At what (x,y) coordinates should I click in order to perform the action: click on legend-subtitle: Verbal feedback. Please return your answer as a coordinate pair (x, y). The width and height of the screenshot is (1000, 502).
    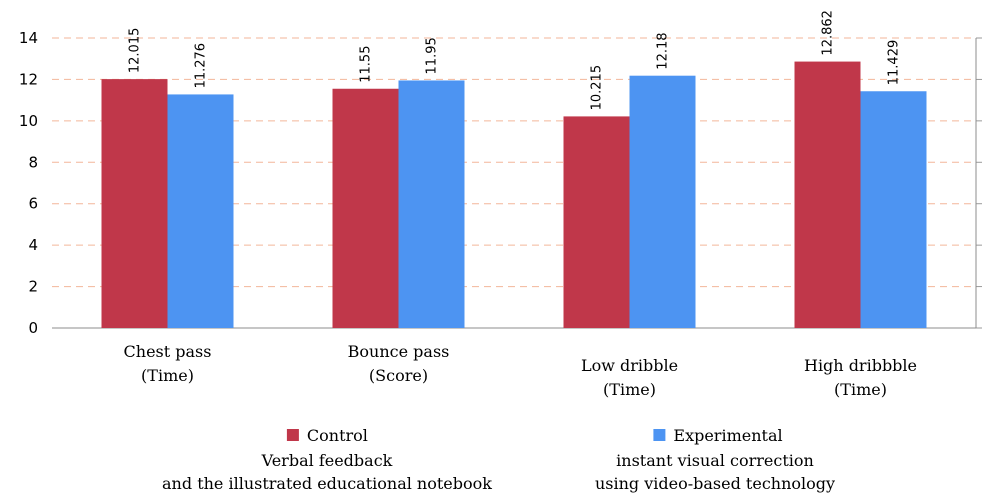
    Looking at the image, I should click on (327, 460).